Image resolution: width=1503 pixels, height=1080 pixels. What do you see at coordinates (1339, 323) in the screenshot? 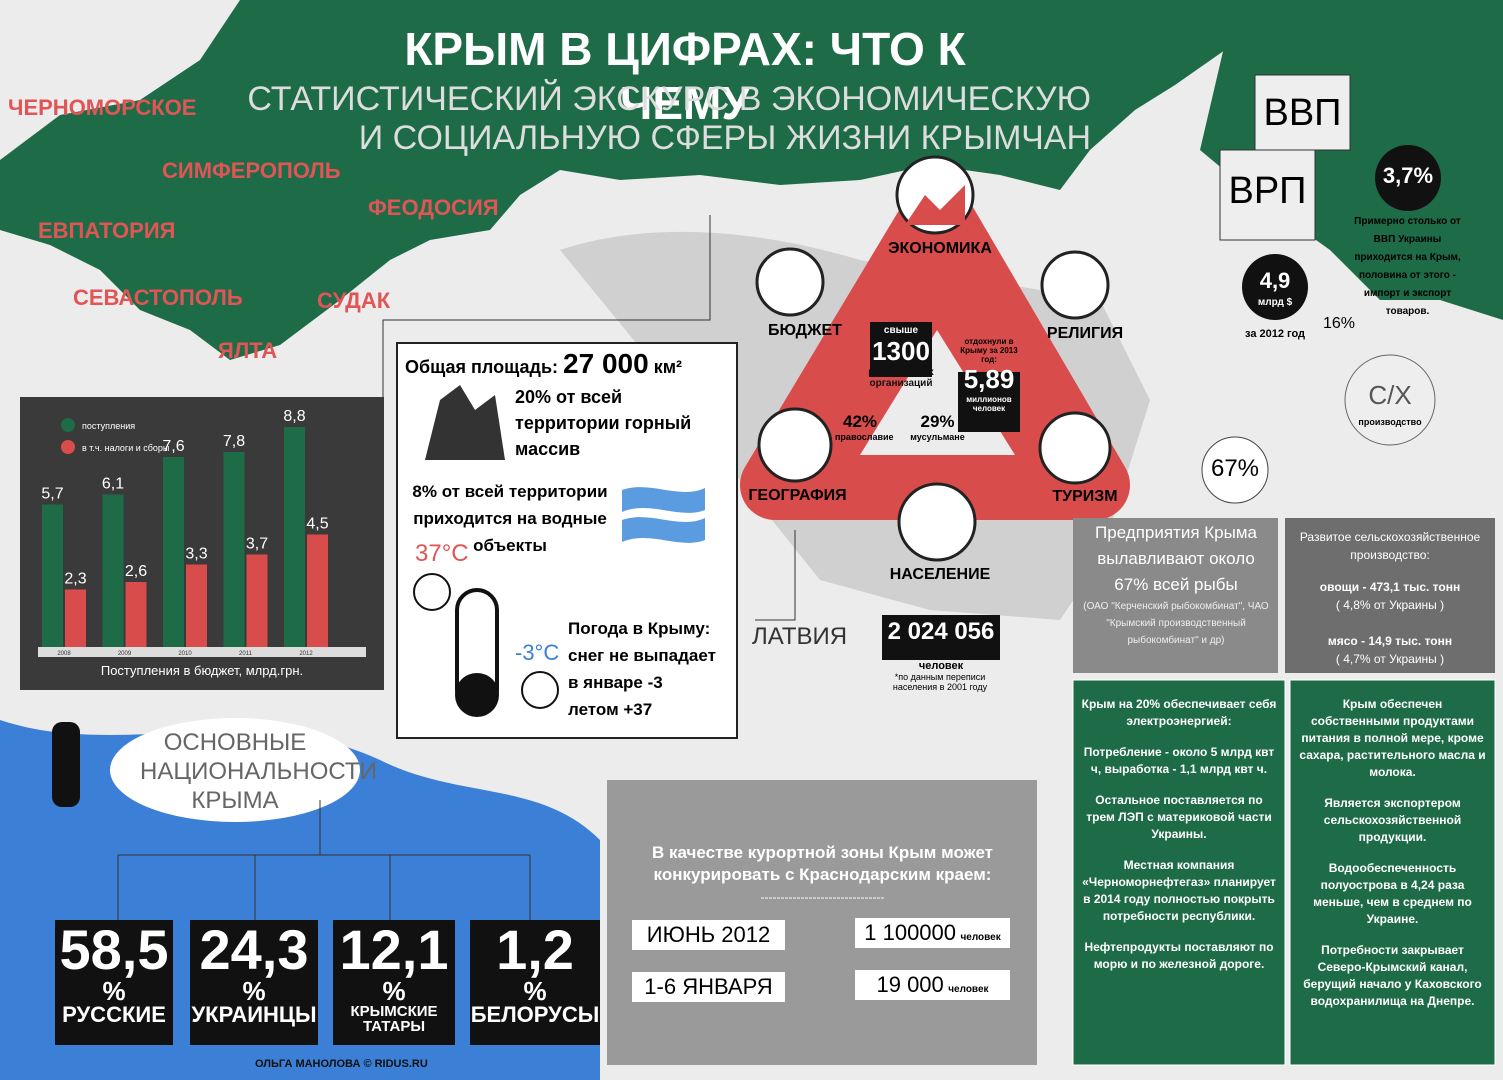
I see `agri-share: 16%` at bounding box center [1339, 323].